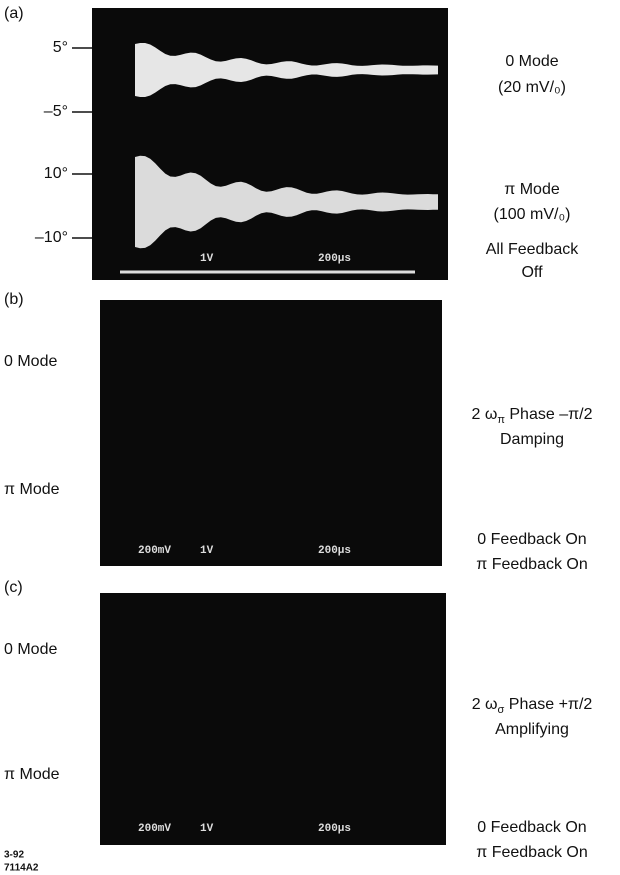 The width and height of the screenshot is (620, 875). What do you see at coordinates (14, 855) in the screenshot?
I see `footer-code: 3-92` at bounding box center [14, 855].